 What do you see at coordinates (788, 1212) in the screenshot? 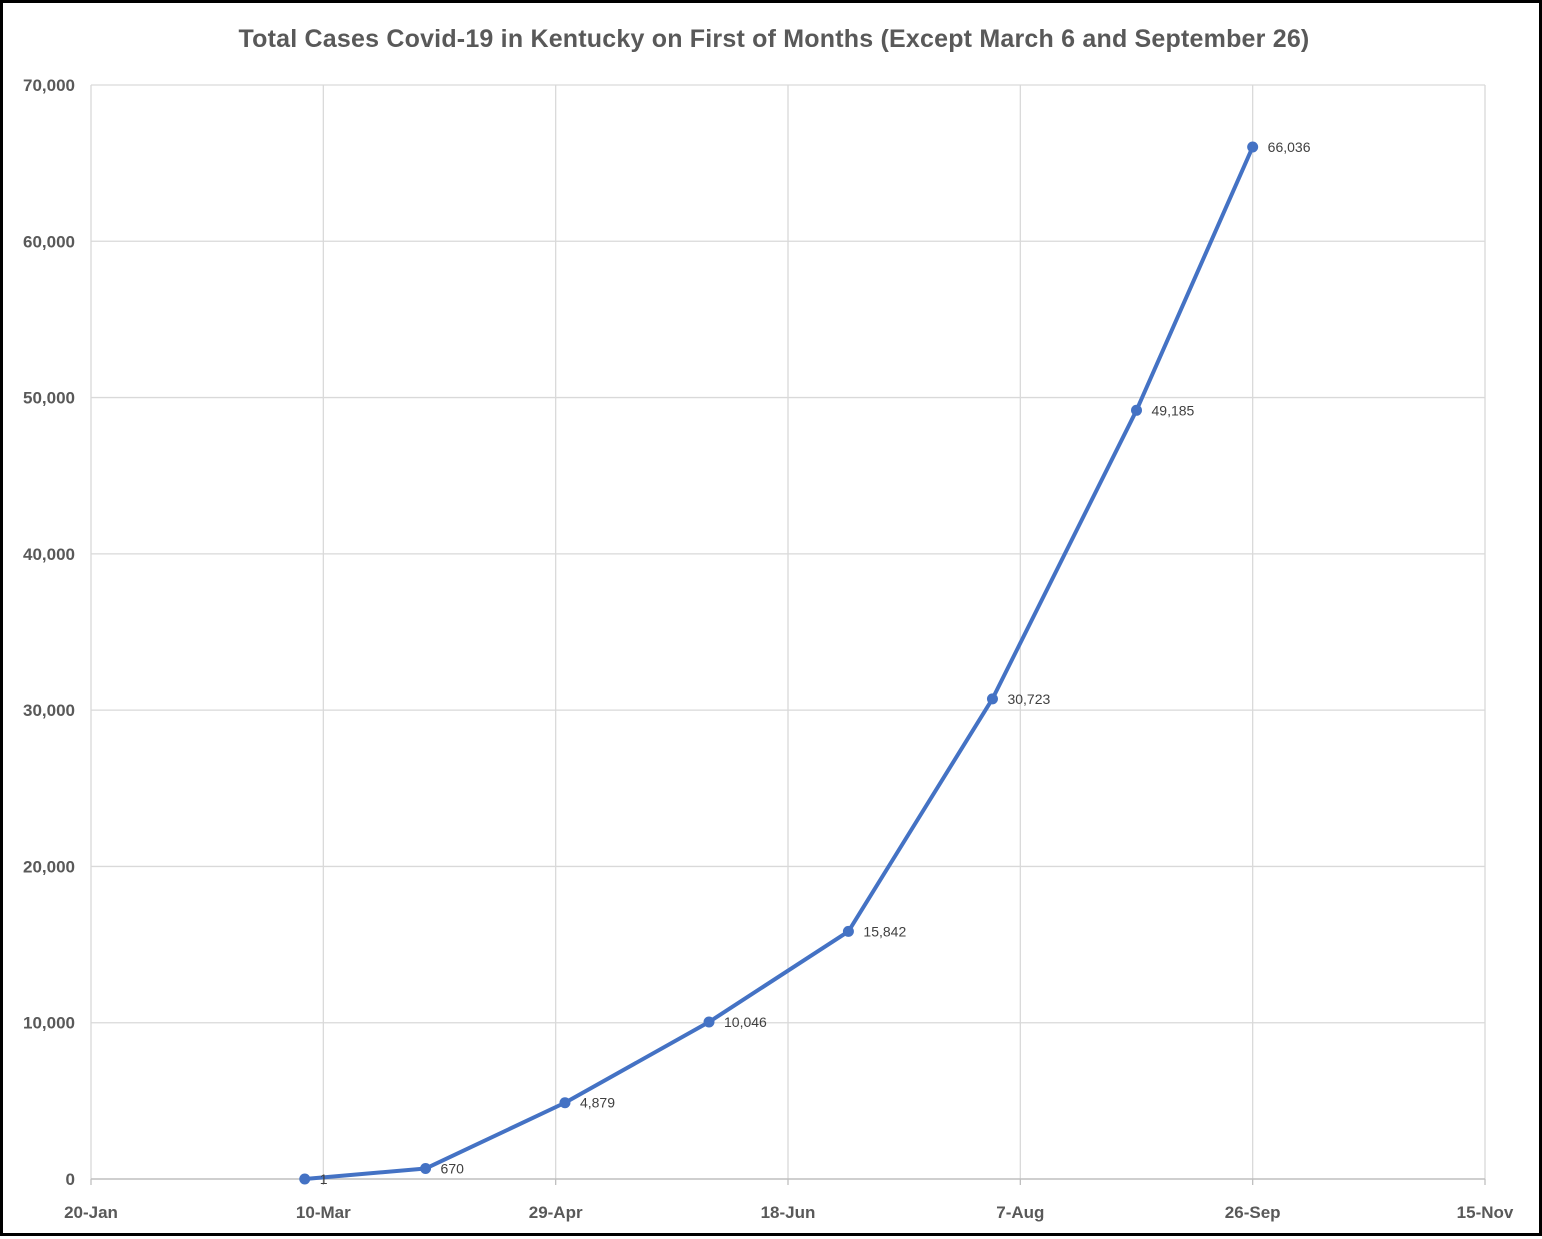
I see `x-tick-label: 18-Jun` at bounding box center [788, 1212].